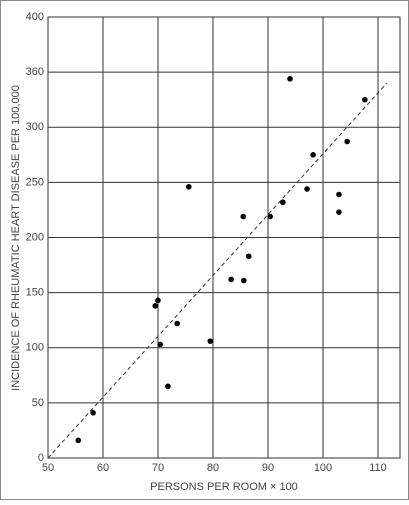 The width and height of the screenshot is (409, 505). I want to click on y-tick-label: 100, so click(35, 348).